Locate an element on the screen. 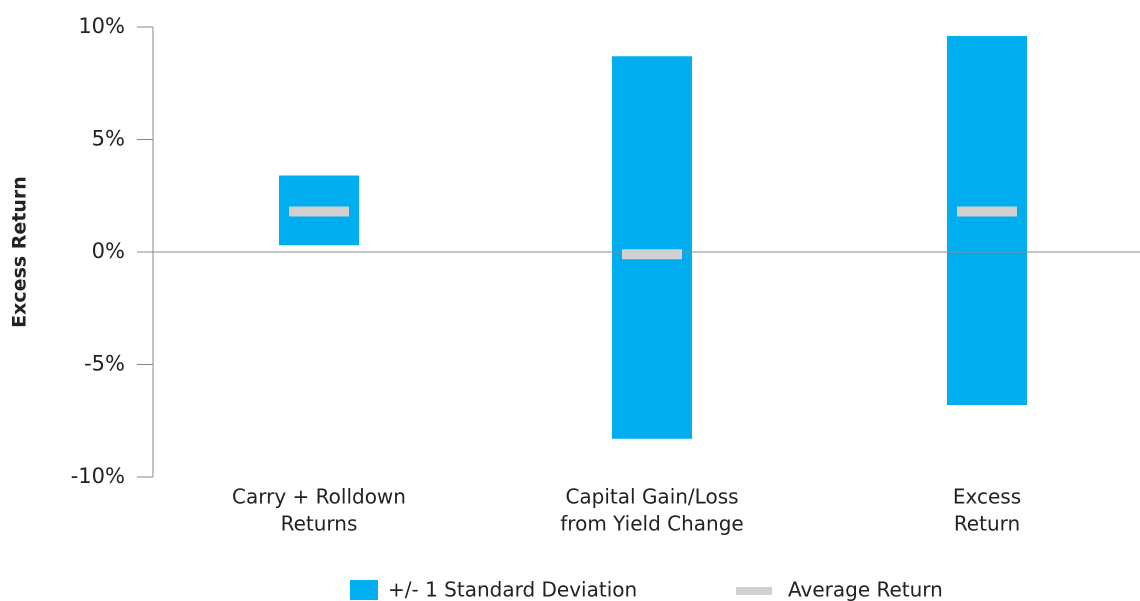 The image size is (1140, 601). legend-label: +/- 1 Standard Deviation is located at coordinates (512, 589).